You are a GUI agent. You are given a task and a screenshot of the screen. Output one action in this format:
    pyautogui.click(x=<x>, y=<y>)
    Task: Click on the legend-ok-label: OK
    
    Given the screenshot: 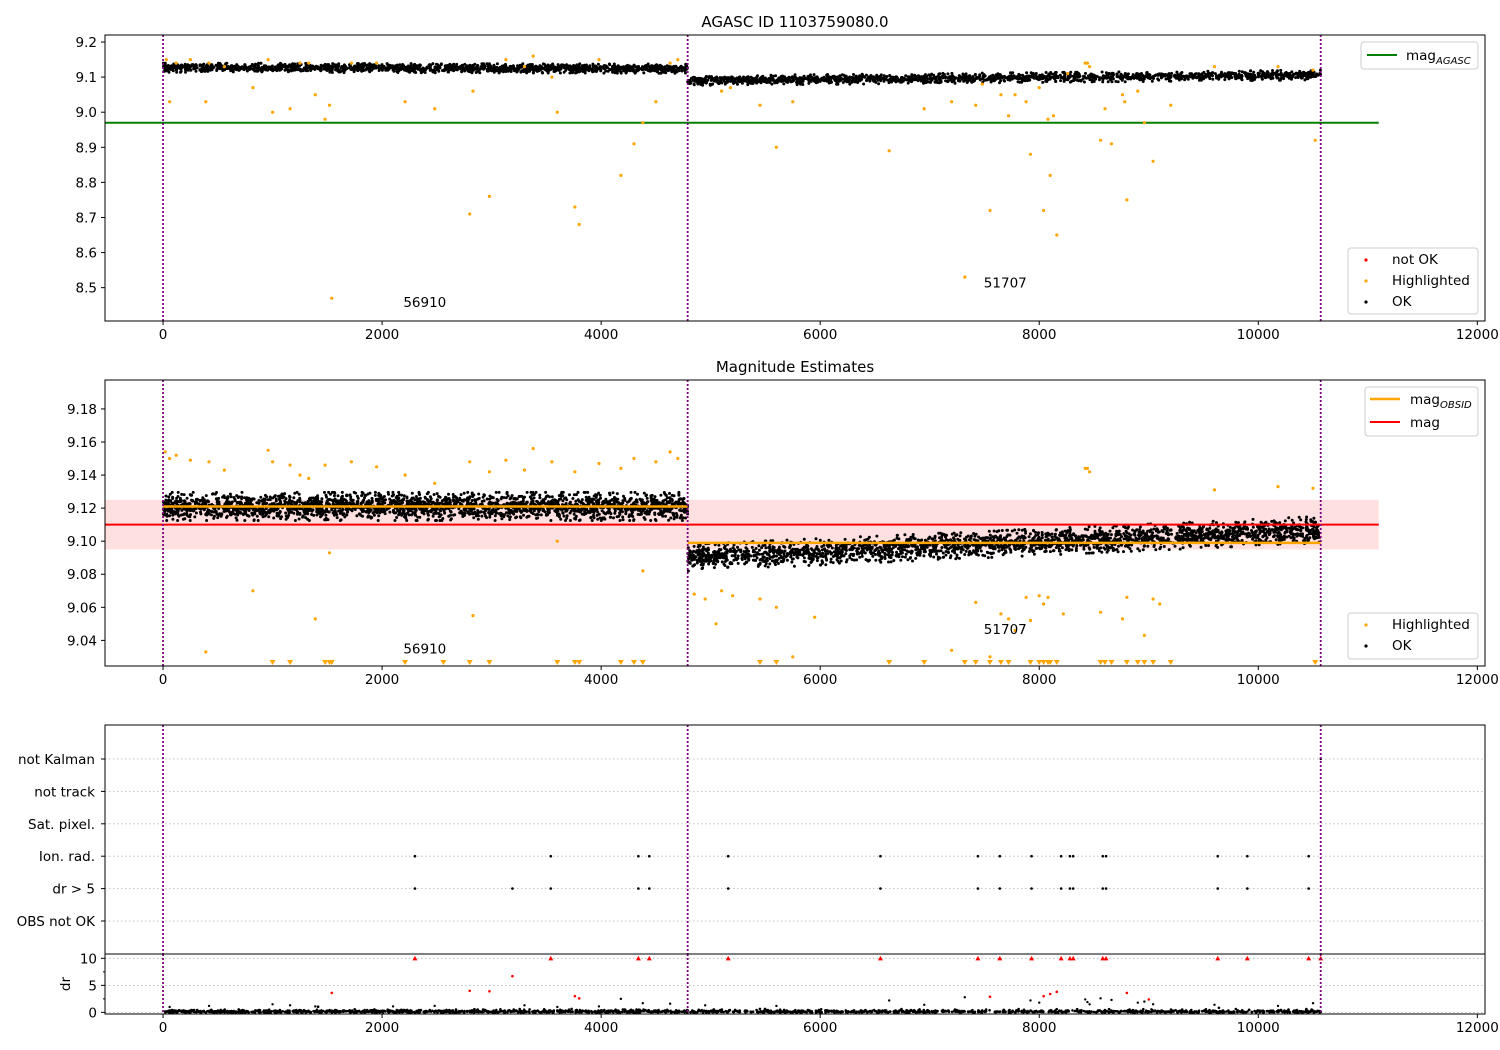 What is the action you would take?
    pyautogui.click(x=1402, y=302)
    